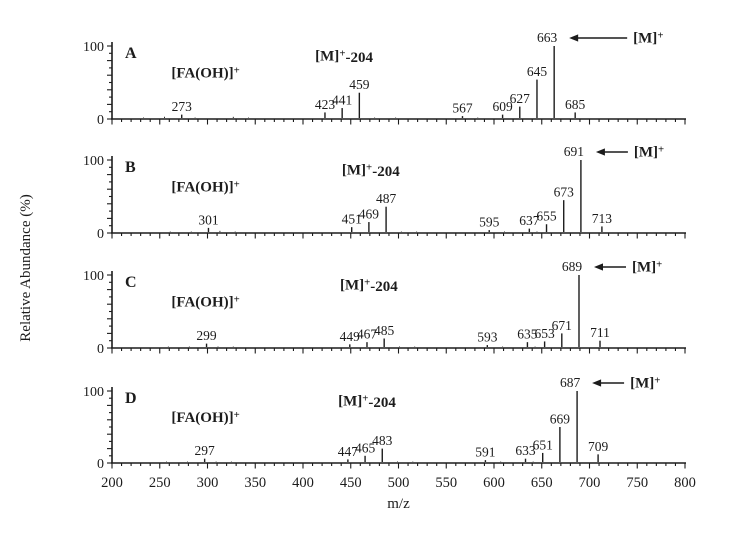 This screenshot has width=739, height=535. I want to click on panel-letter: C, so click(131, 282).